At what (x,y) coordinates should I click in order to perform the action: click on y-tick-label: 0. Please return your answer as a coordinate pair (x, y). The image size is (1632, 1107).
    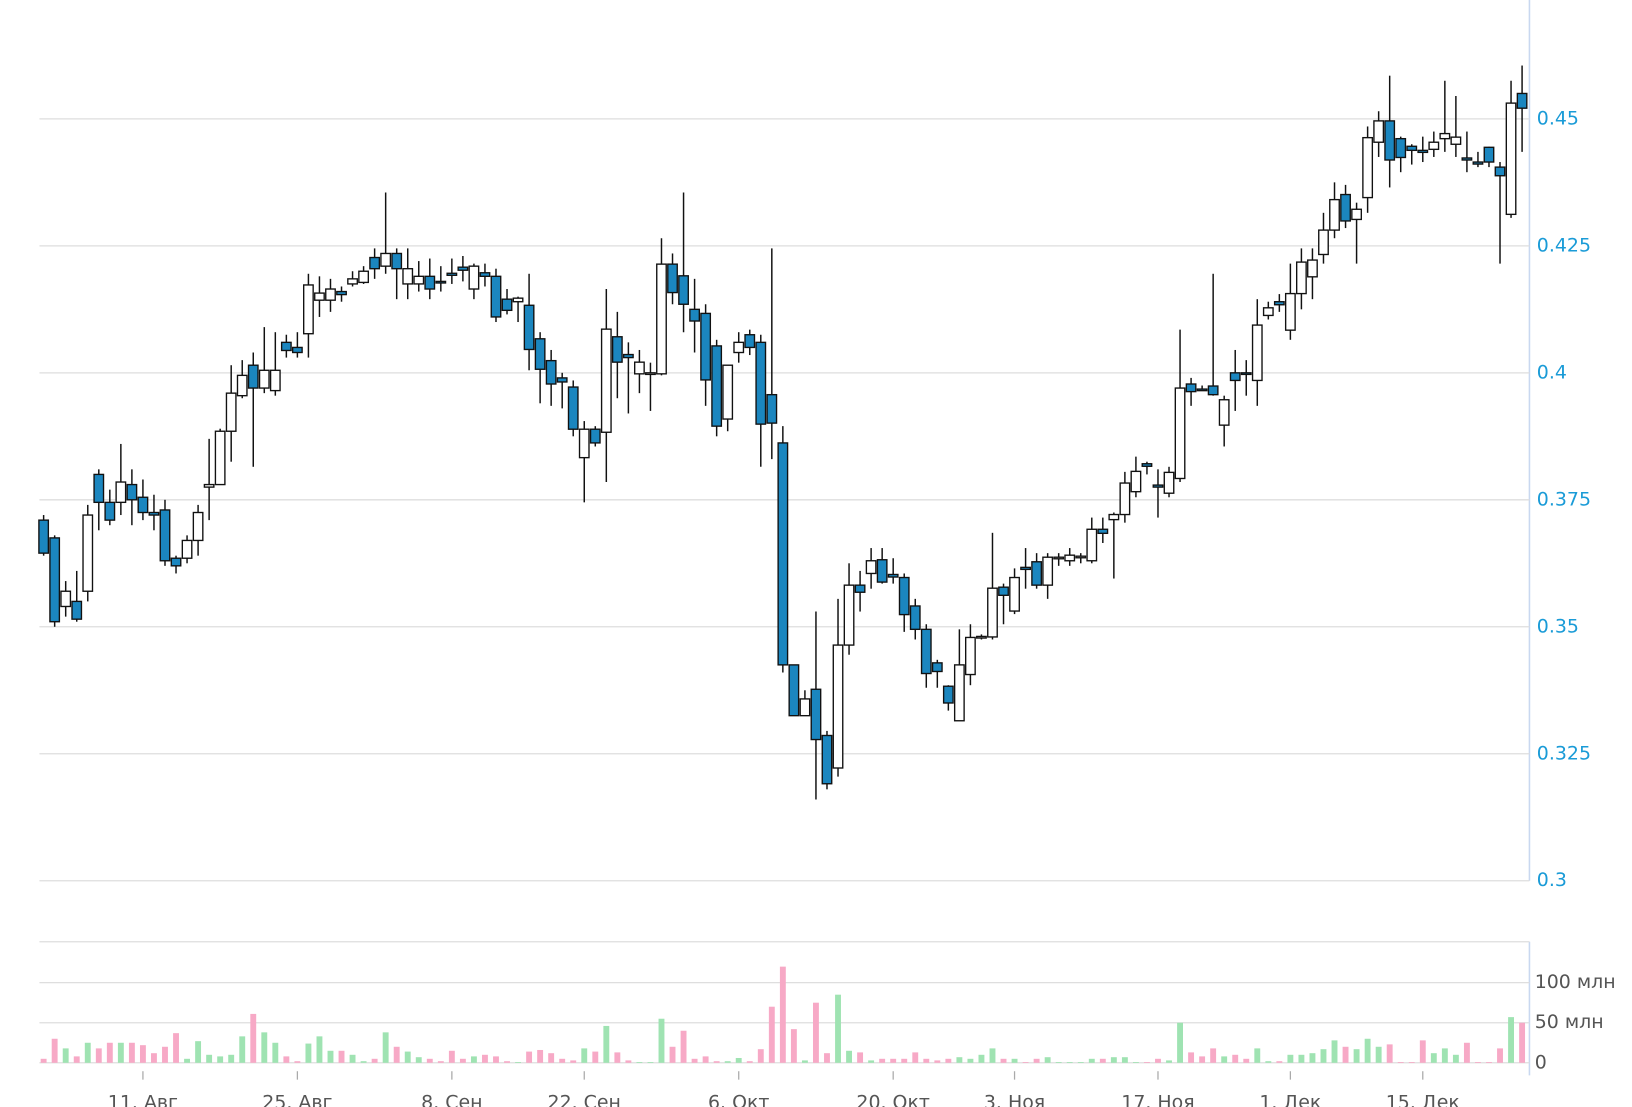
    Looking at the image, I should click on (1541, 1062).